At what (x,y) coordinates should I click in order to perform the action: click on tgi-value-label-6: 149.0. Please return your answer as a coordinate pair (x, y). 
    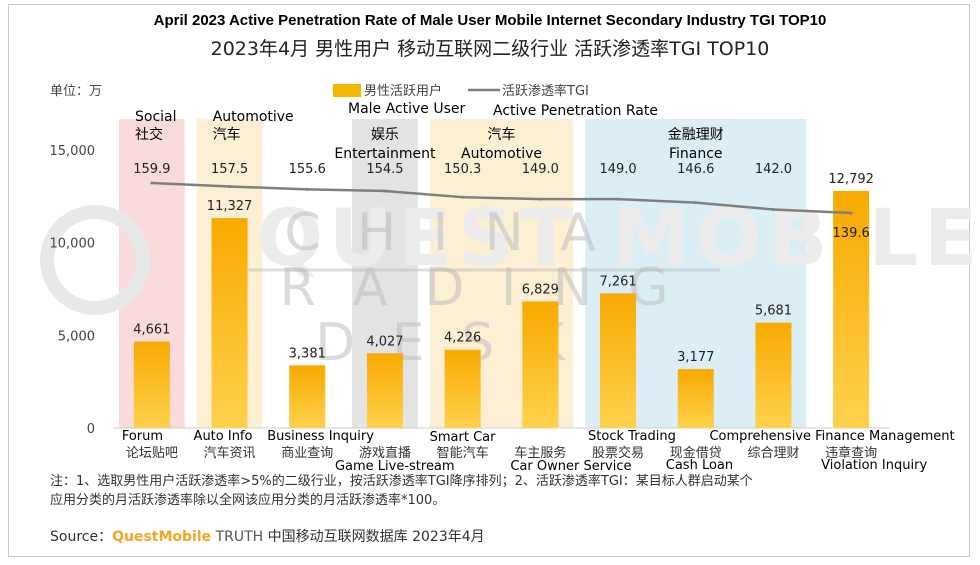
    Looking at the image, I should click on (617, 169).